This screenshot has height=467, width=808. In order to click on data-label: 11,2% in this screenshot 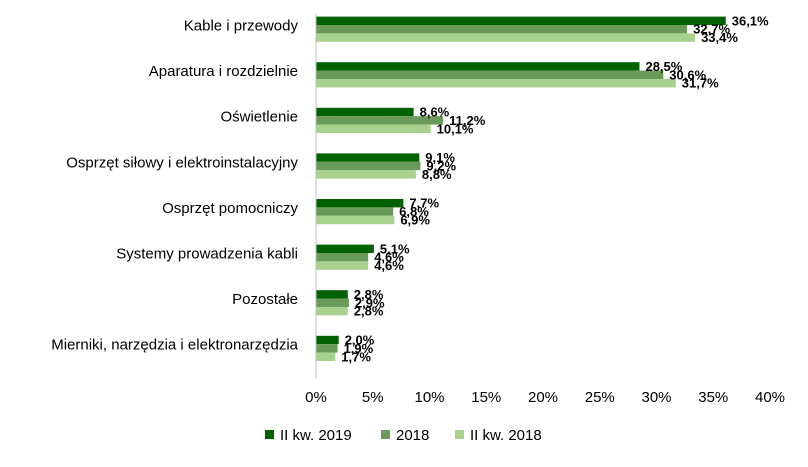, I will do `click(467, 120)`.